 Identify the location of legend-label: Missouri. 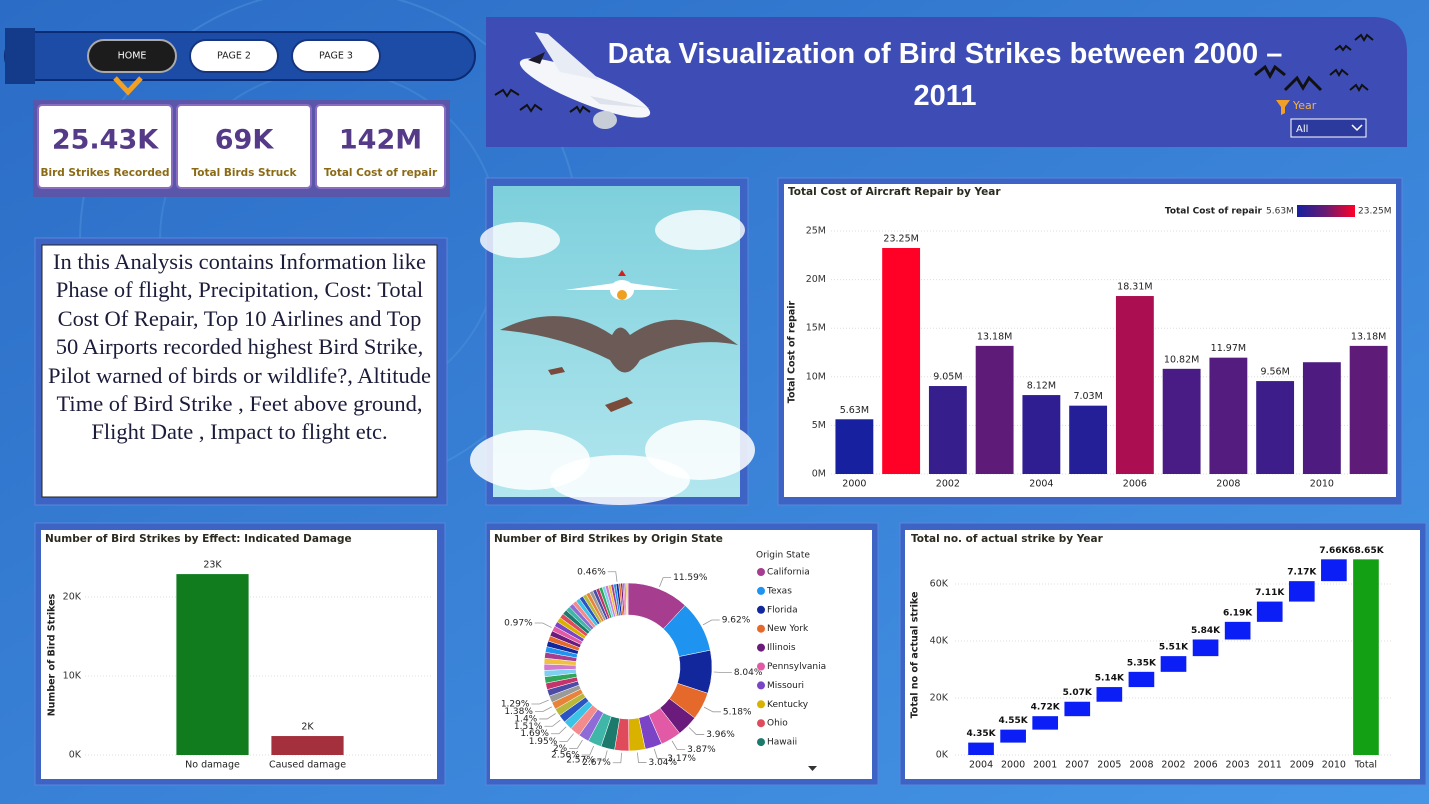
(785, 686).